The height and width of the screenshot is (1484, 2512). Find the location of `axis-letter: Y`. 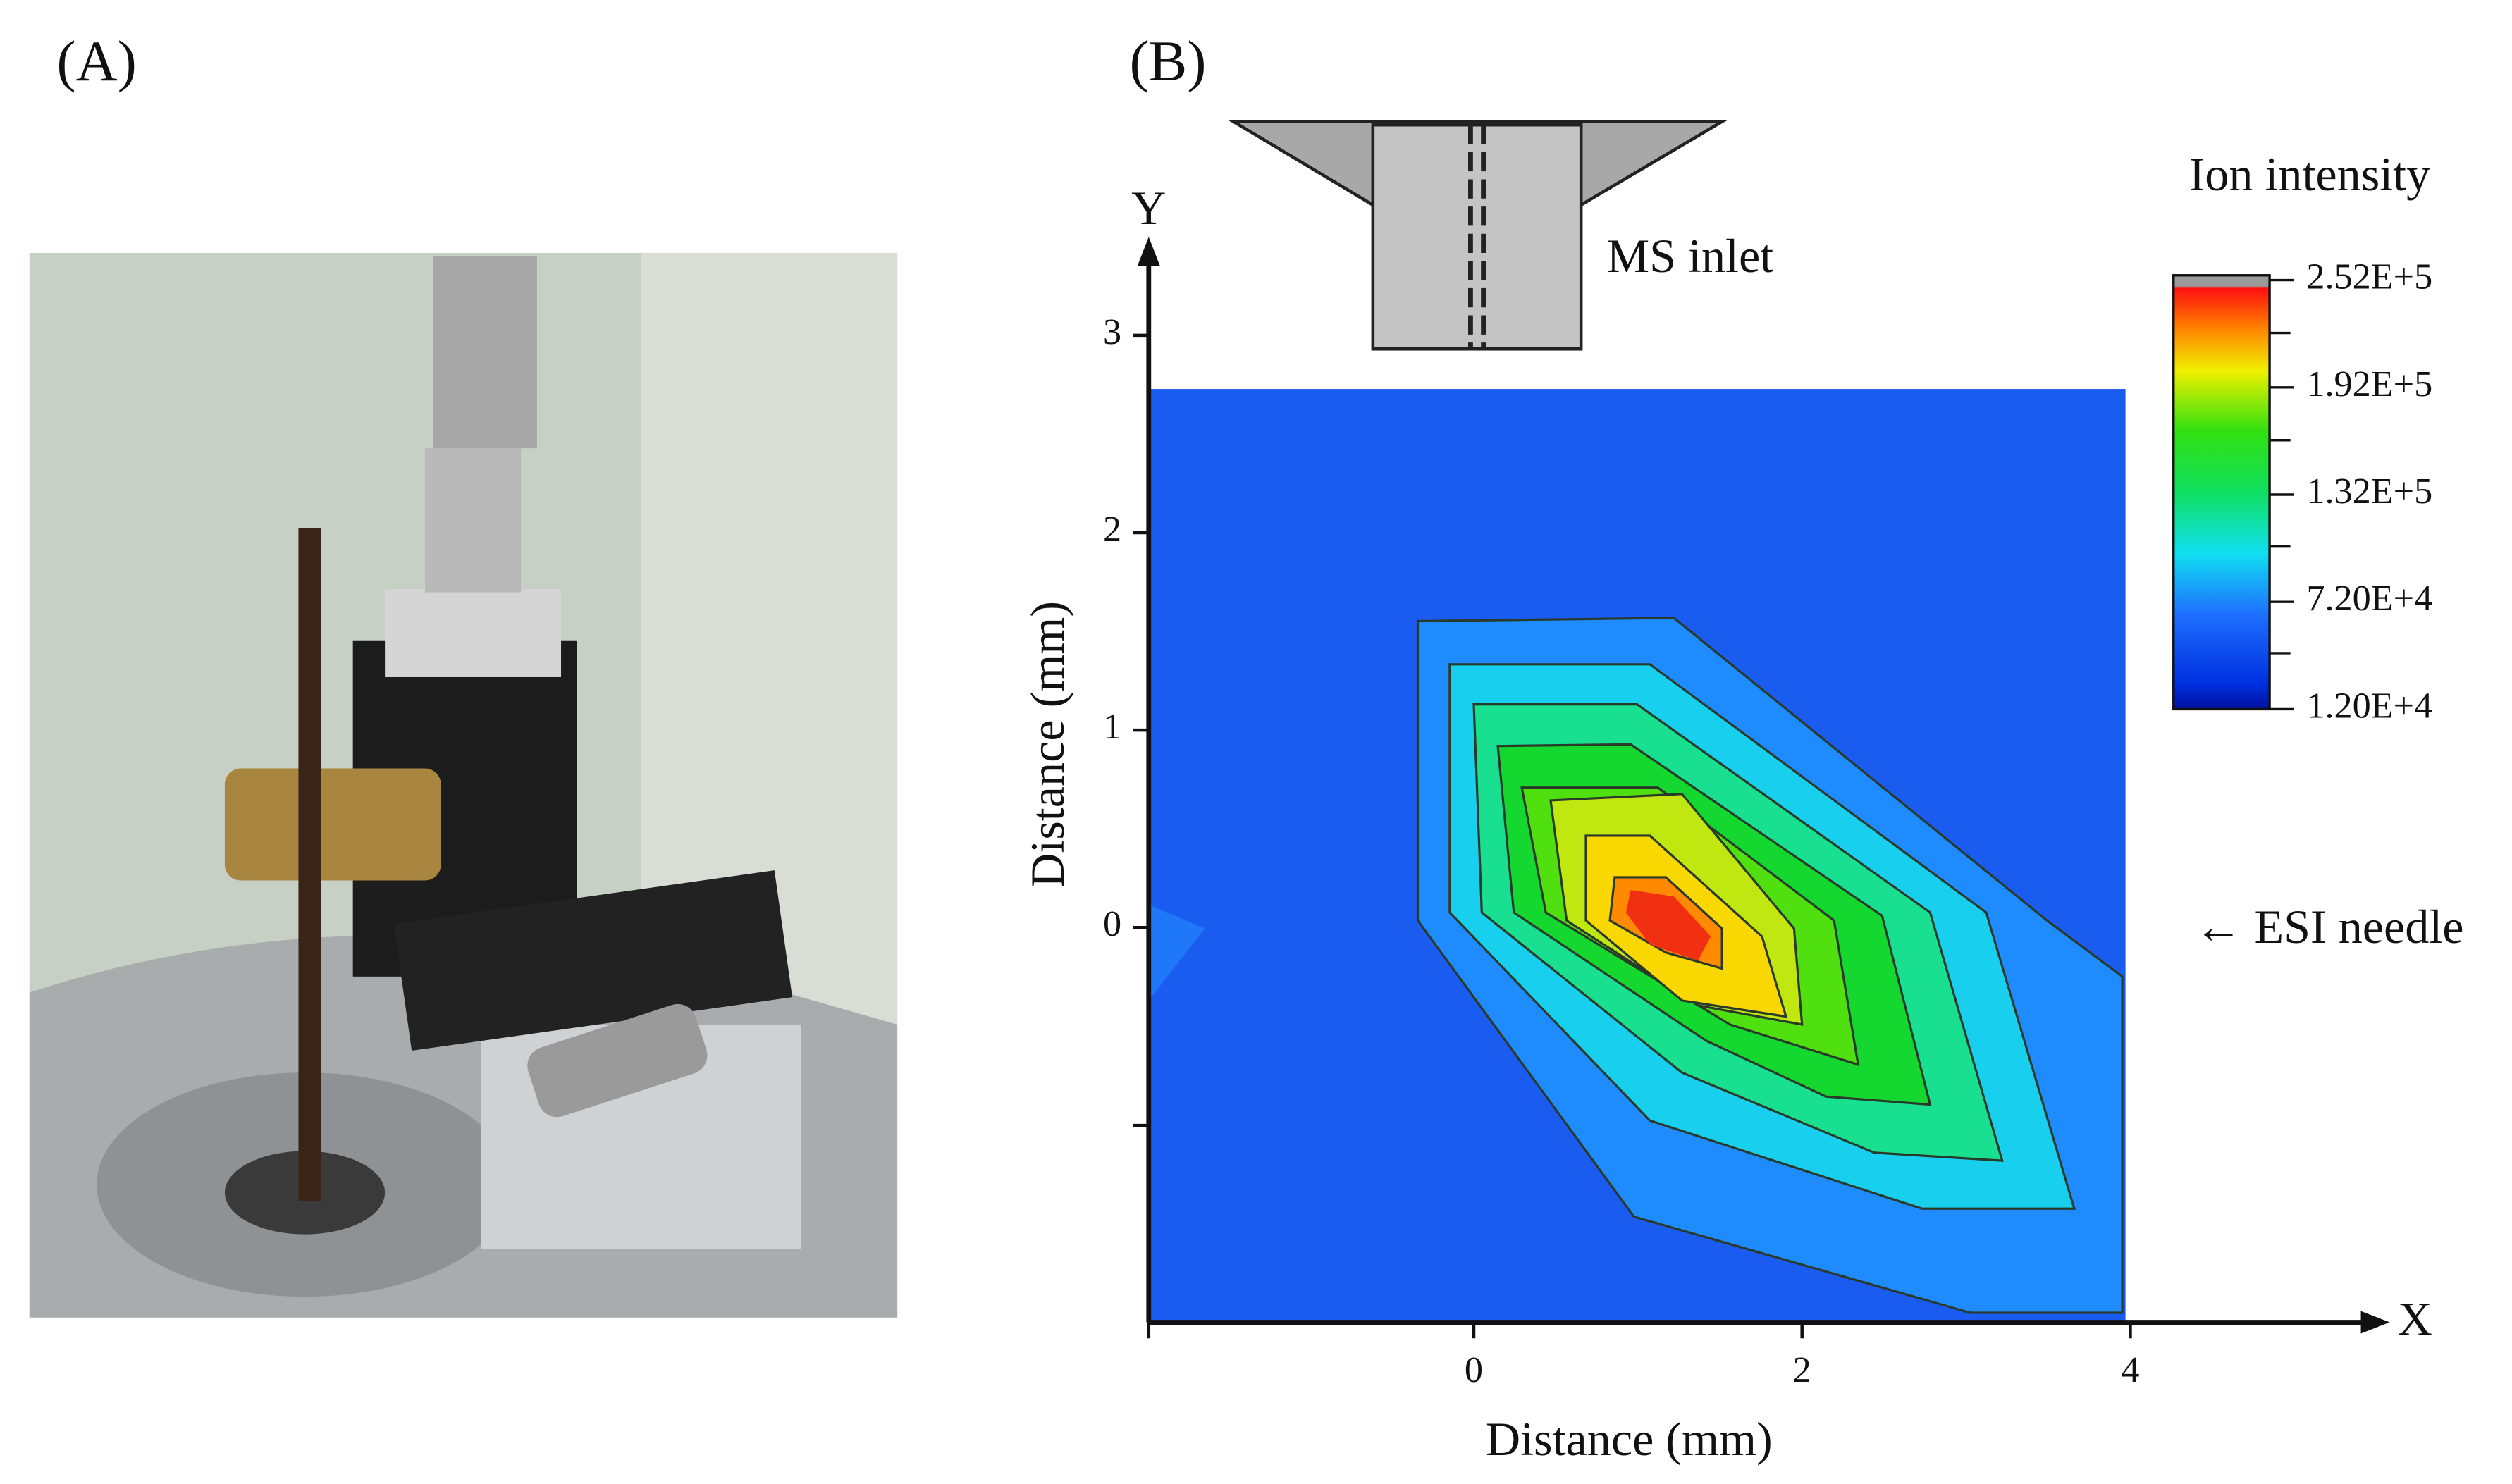

axis-letter: Y is located at coordinates (1148, 208).